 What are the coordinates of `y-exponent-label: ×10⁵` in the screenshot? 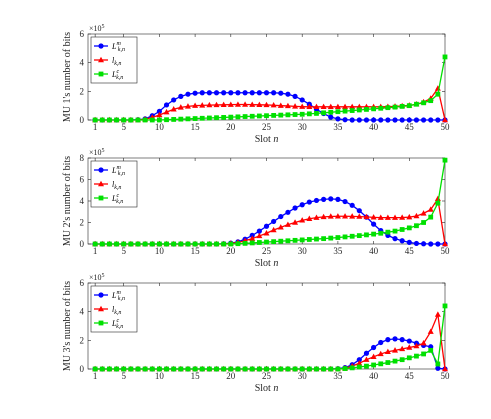 It's located at (97, 277).